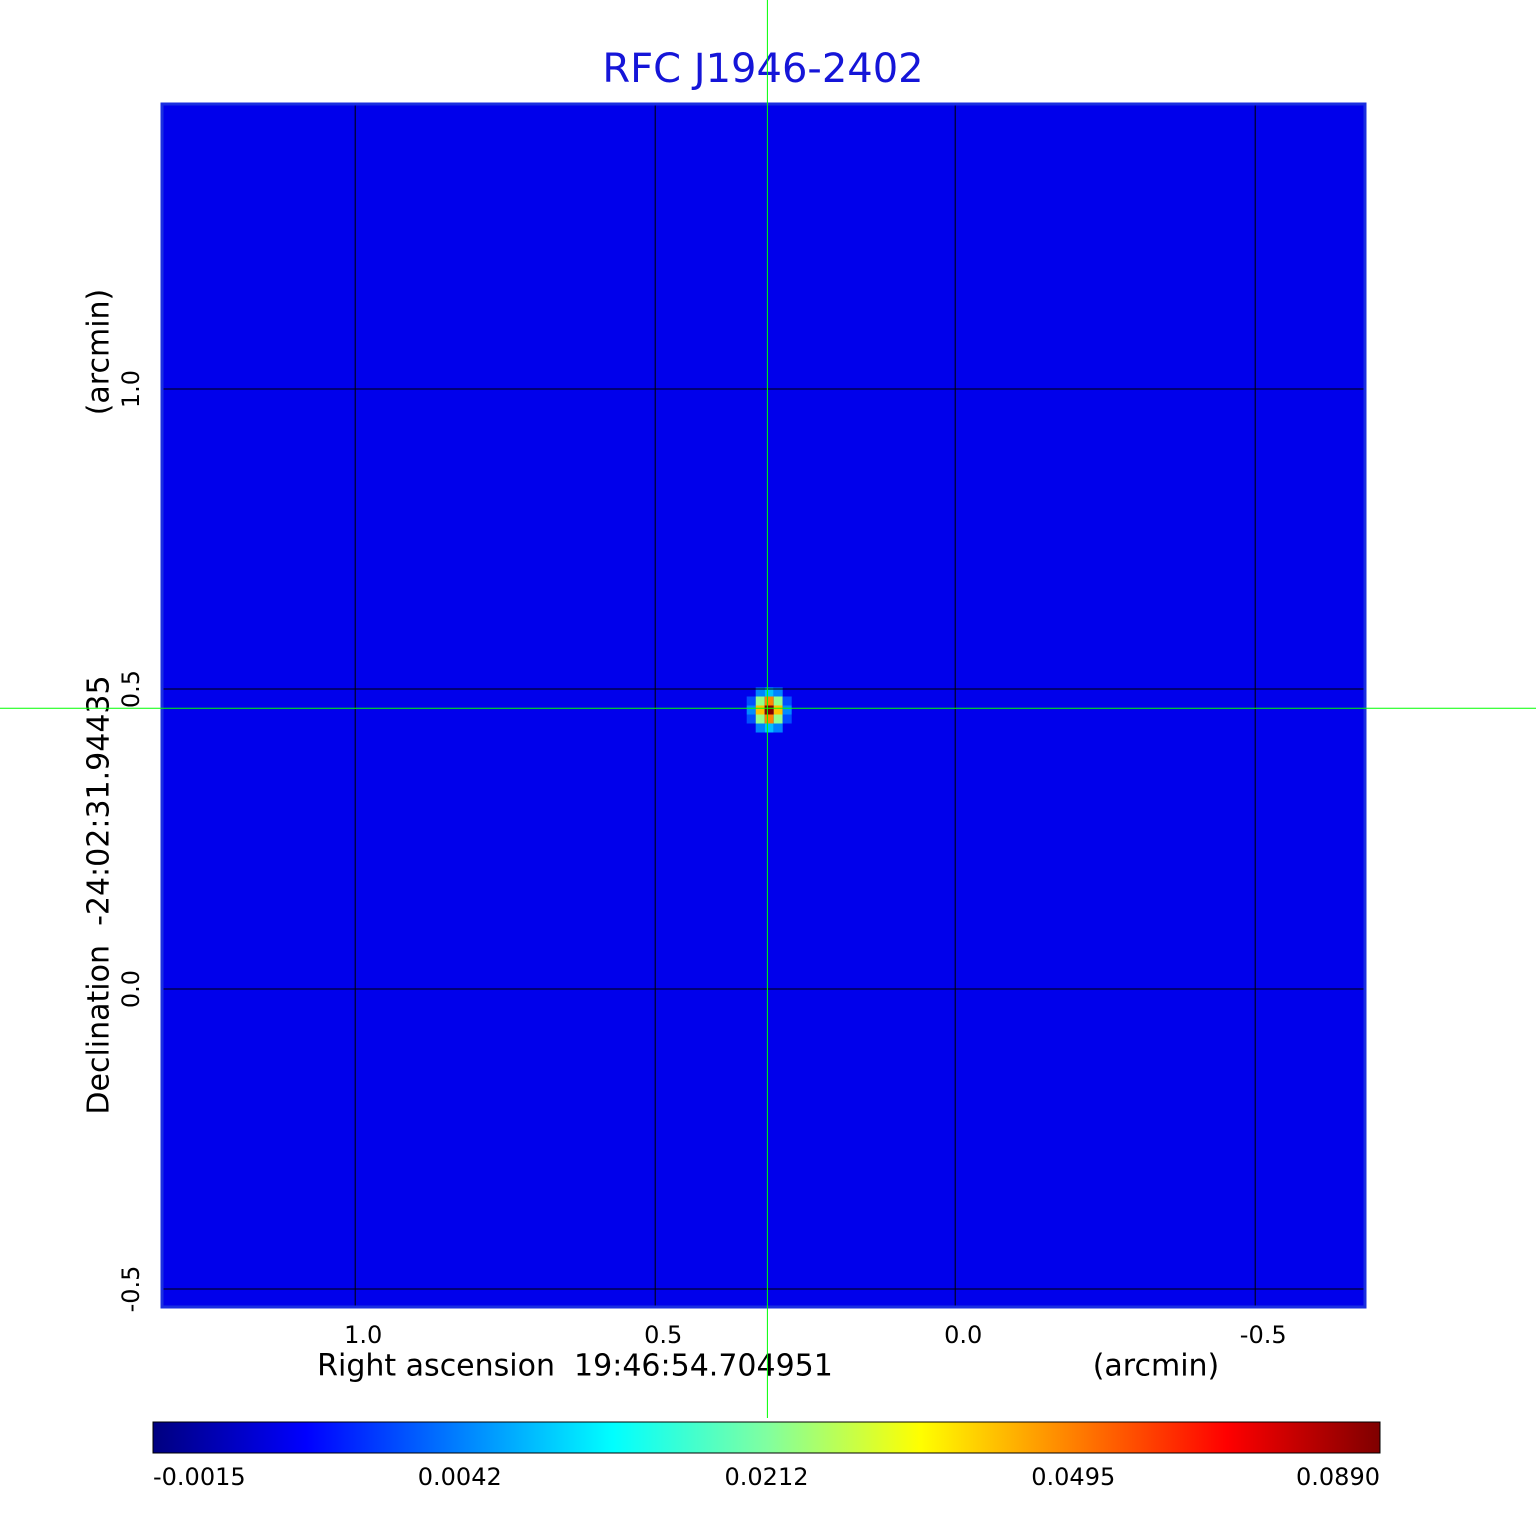 This screenshot has width=1536, height=1515. I want to click on x-tick-label: 0.5, so click(663, 1335).